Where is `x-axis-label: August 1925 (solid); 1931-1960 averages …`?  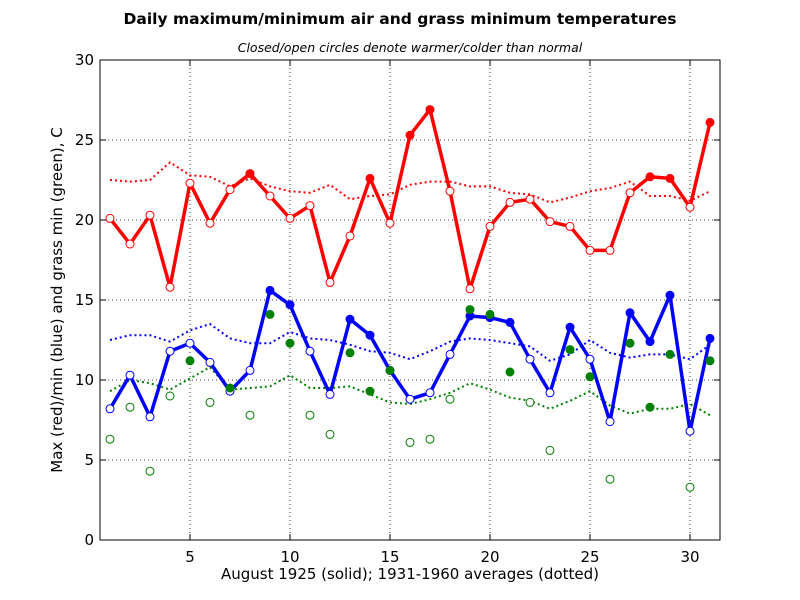 x-axis-label: August 1925 (solid); 1931-1960 averages … is located at coordinates (410, 574).